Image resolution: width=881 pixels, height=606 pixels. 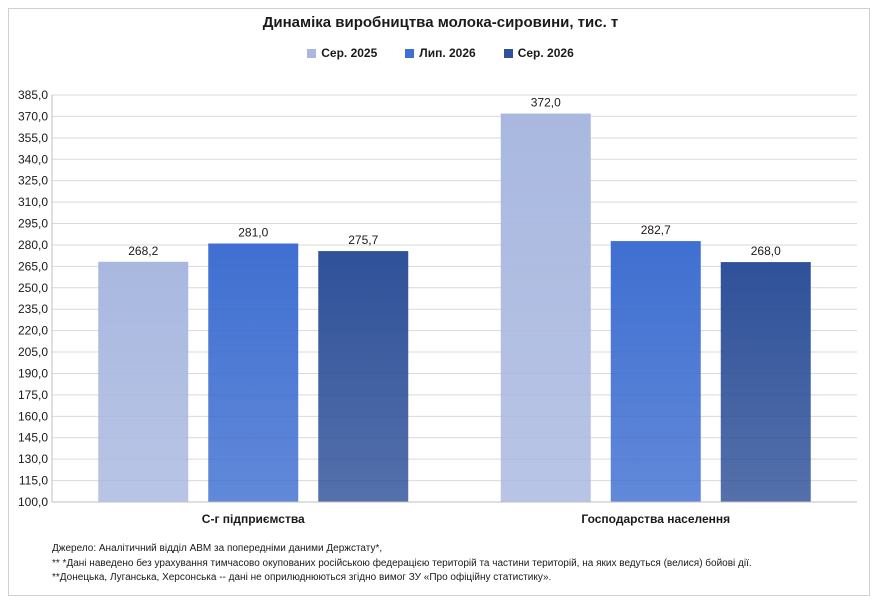 What do you see at coordinates (253, 233) in the screenshot?
I see `data-label-1-0: 281,0` at bounding box center [253, 233].